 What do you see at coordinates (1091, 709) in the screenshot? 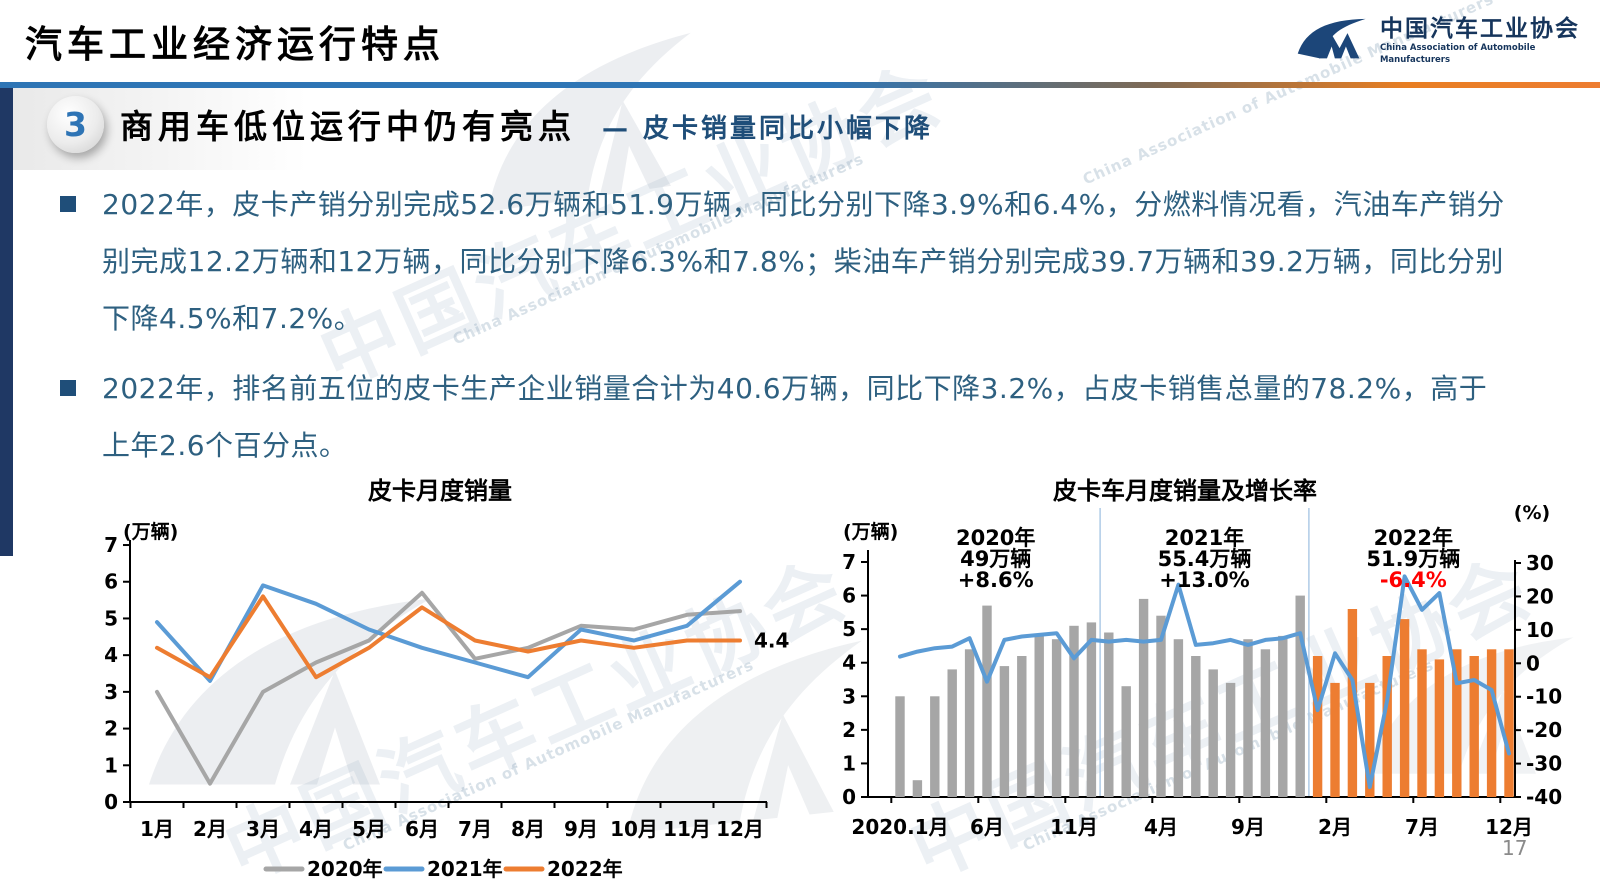
I see `sales-bar-m12` at bounding box center [1091, 709].